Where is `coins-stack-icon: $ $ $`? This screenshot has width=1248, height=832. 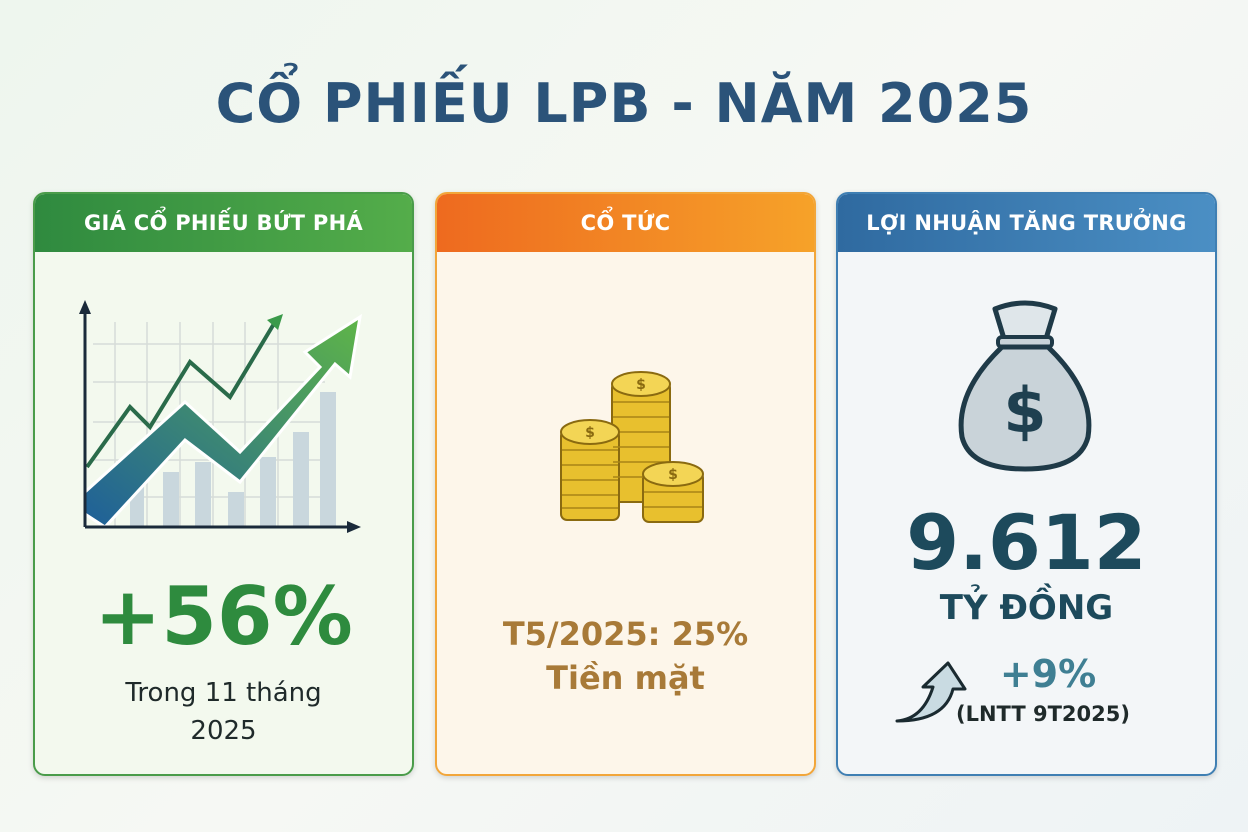 coins-stack-icon: $ $ $ is located at coordinates (632, 447).